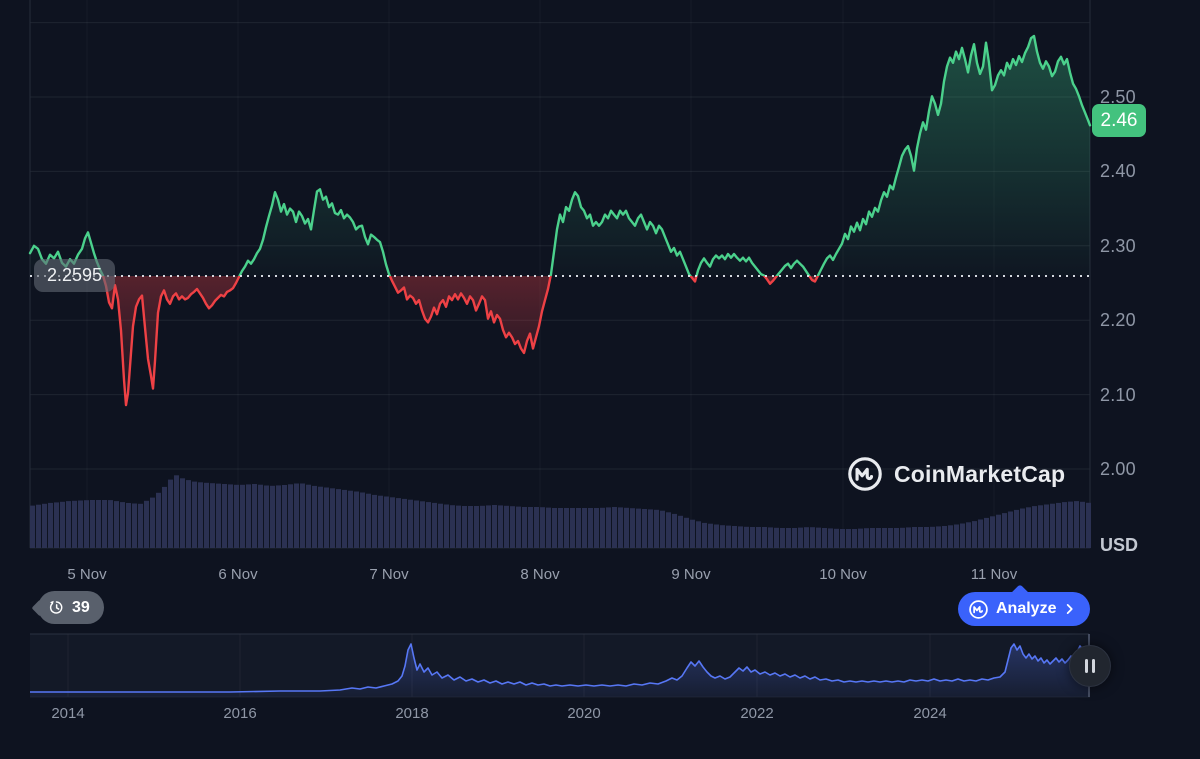 The image size is (1200, 759). What do you see at coordinates (978, 609) in the screenshot?
I see `cmc-analyze-icon` at bounding box center [978, 609].